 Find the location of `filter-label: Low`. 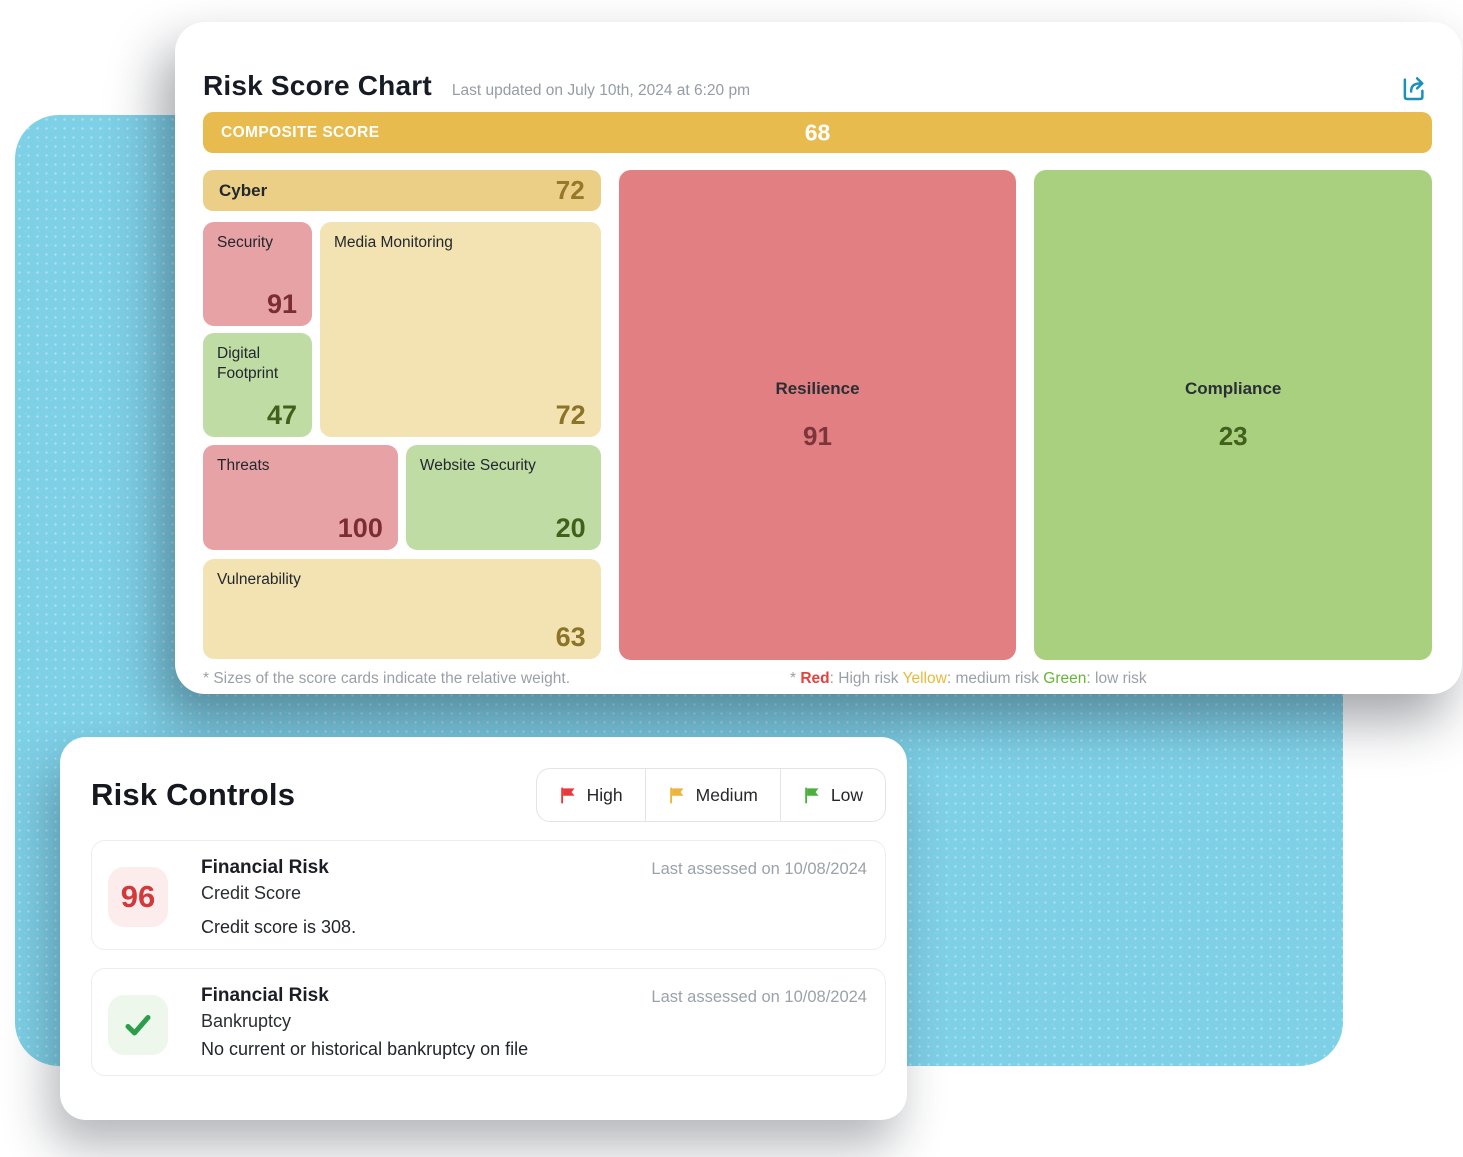

filter-label: Low is located at coordinates (846, 794).